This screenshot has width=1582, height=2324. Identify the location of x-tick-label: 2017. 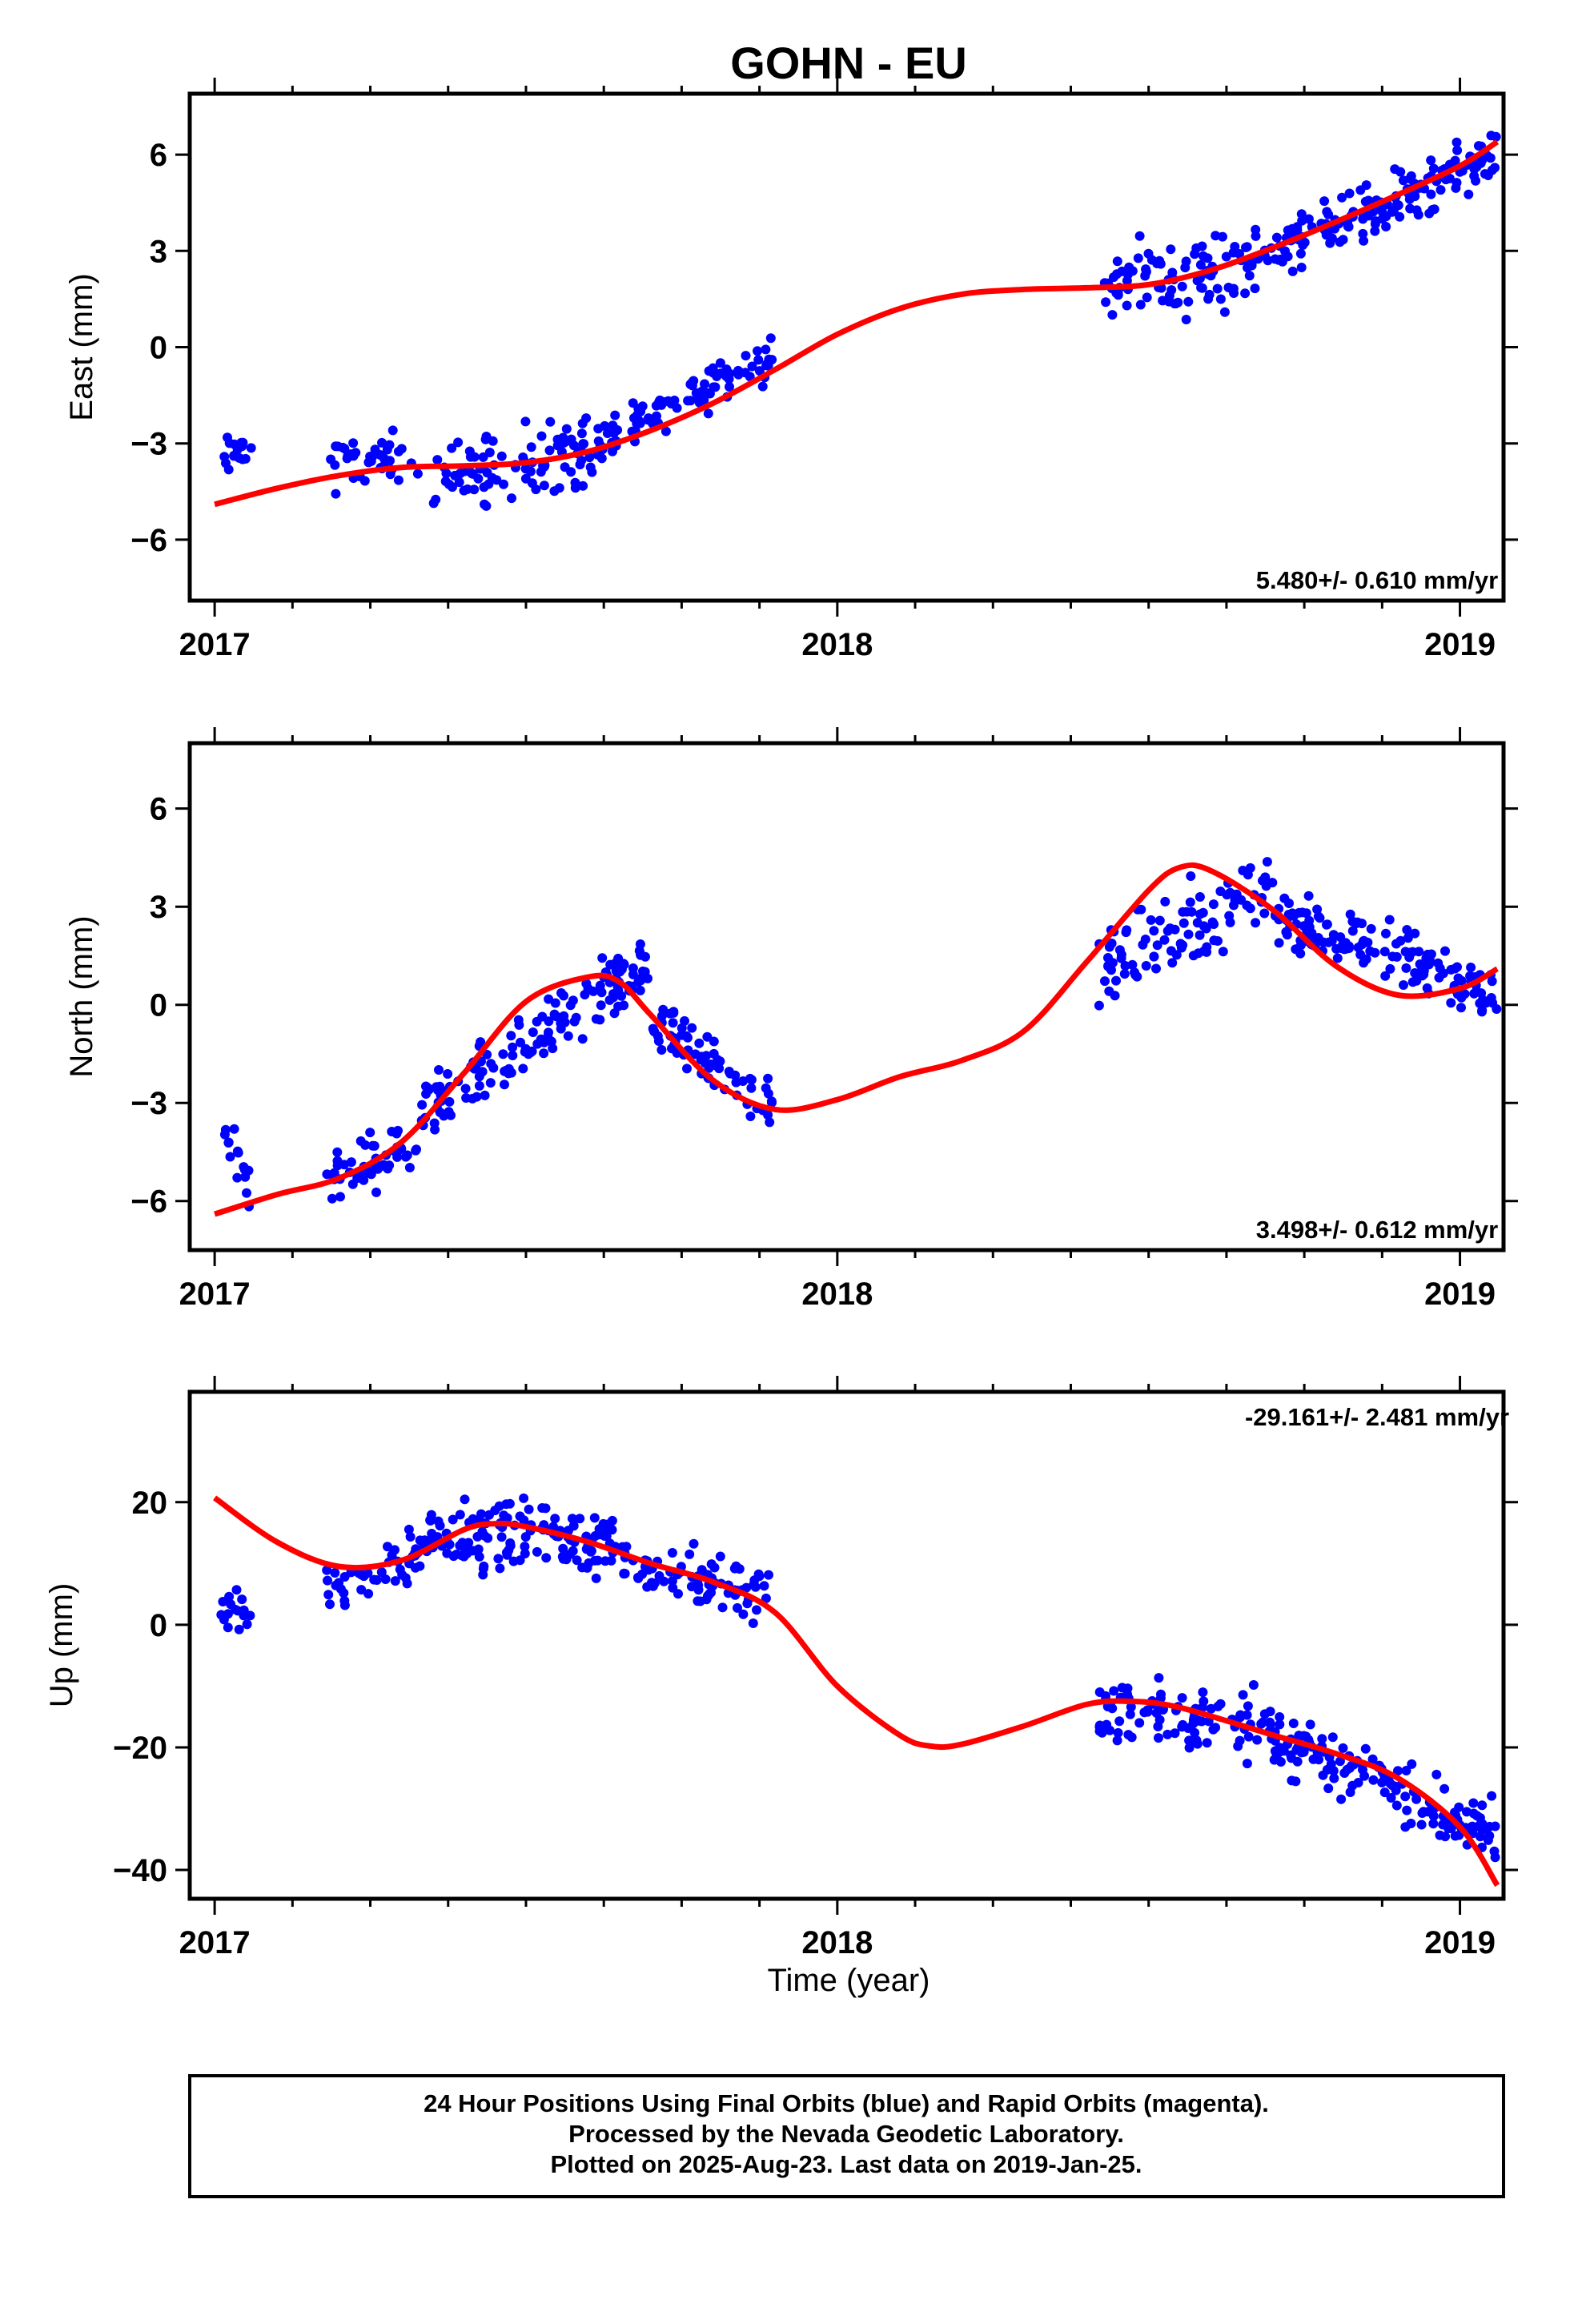
(215, 644).